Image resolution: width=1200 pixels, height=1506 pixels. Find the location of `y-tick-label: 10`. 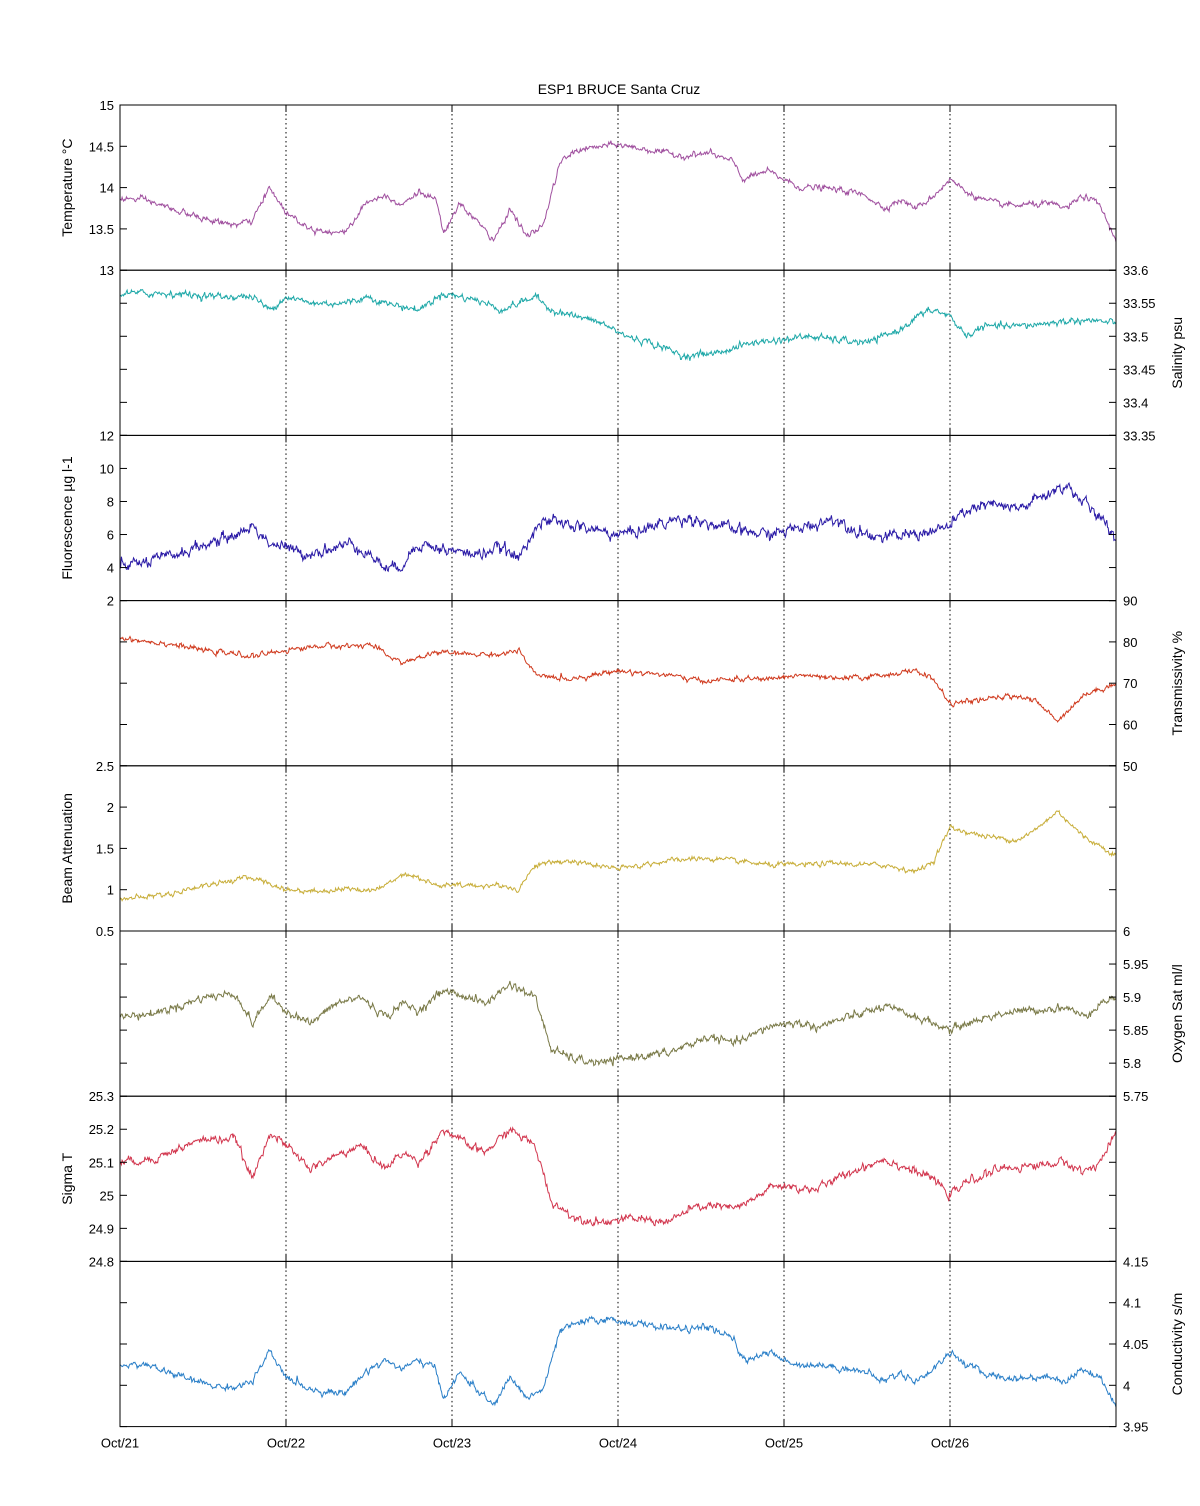

y-tick-label: 10 is located at coordinates (107, 468).